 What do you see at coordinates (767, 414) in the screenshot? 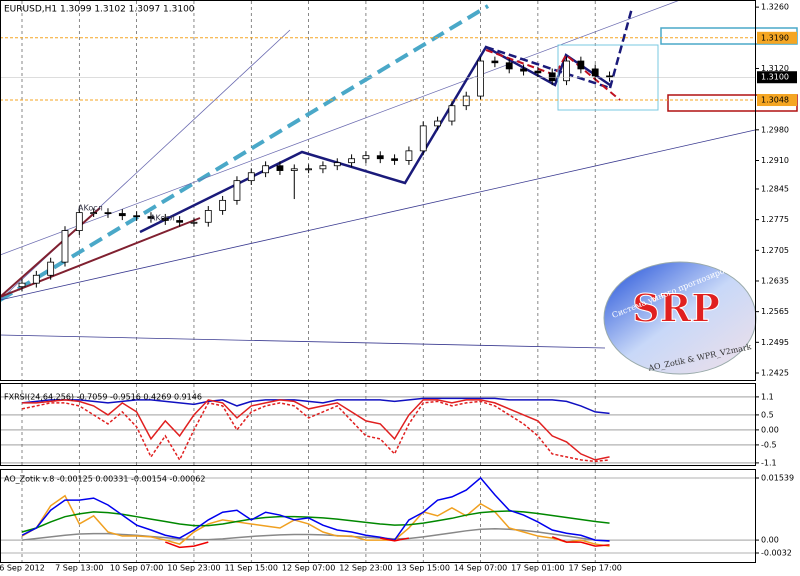
I see `y-tick-label: 0.5` at bounding box center [767, 414].